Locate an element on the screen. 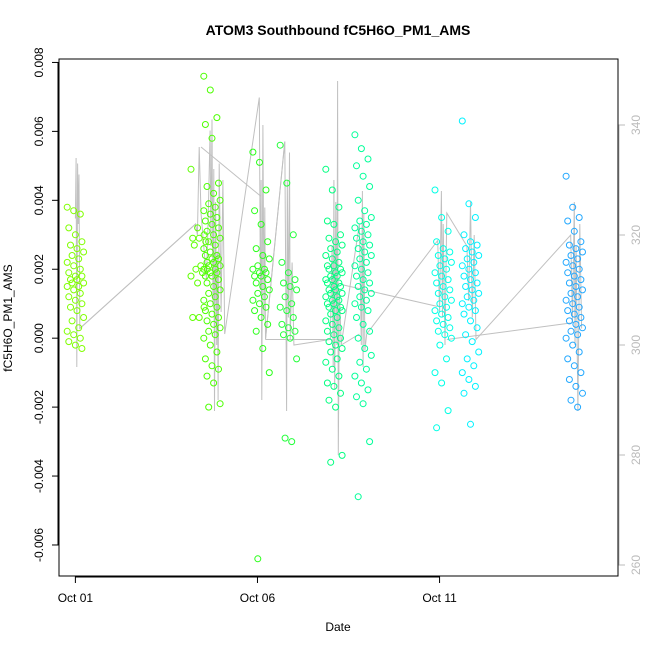 The height and width of the screenshot is (650, 650). y-tick-label: 0.002 is located at coordinates (39, 269).